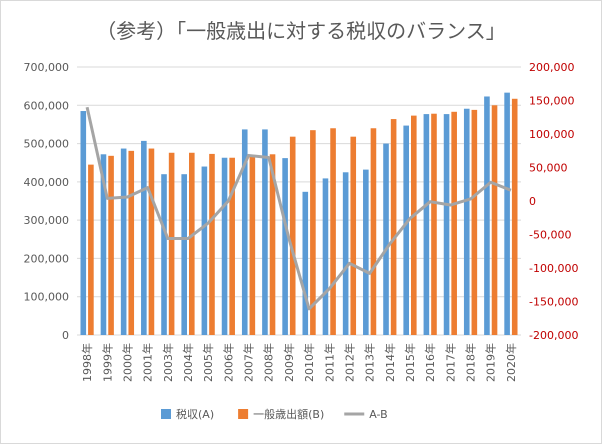 The width and height of the screenshot is (602, 444). Describe the element at coordinates (552, 67) in the screenshot. I see `y-right-tick-label: 200,000` at that location.